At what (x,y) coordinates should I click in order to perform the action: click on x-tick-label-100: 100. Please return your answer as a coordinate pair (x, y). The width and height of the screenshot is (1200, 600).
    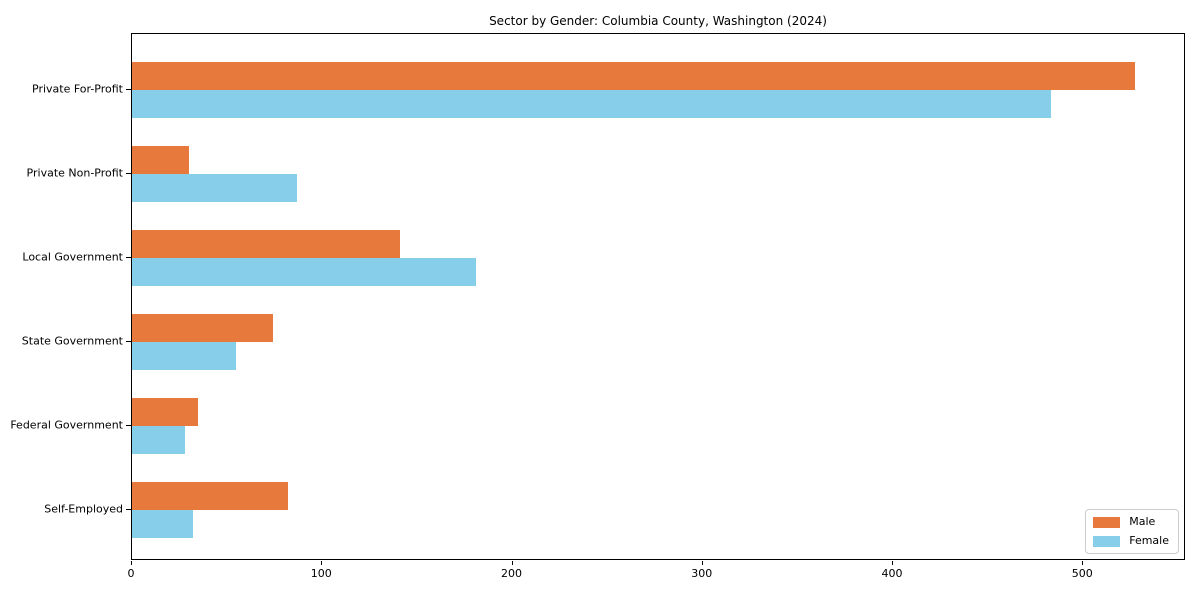
    Looking at the image, I should click on (321, 573).